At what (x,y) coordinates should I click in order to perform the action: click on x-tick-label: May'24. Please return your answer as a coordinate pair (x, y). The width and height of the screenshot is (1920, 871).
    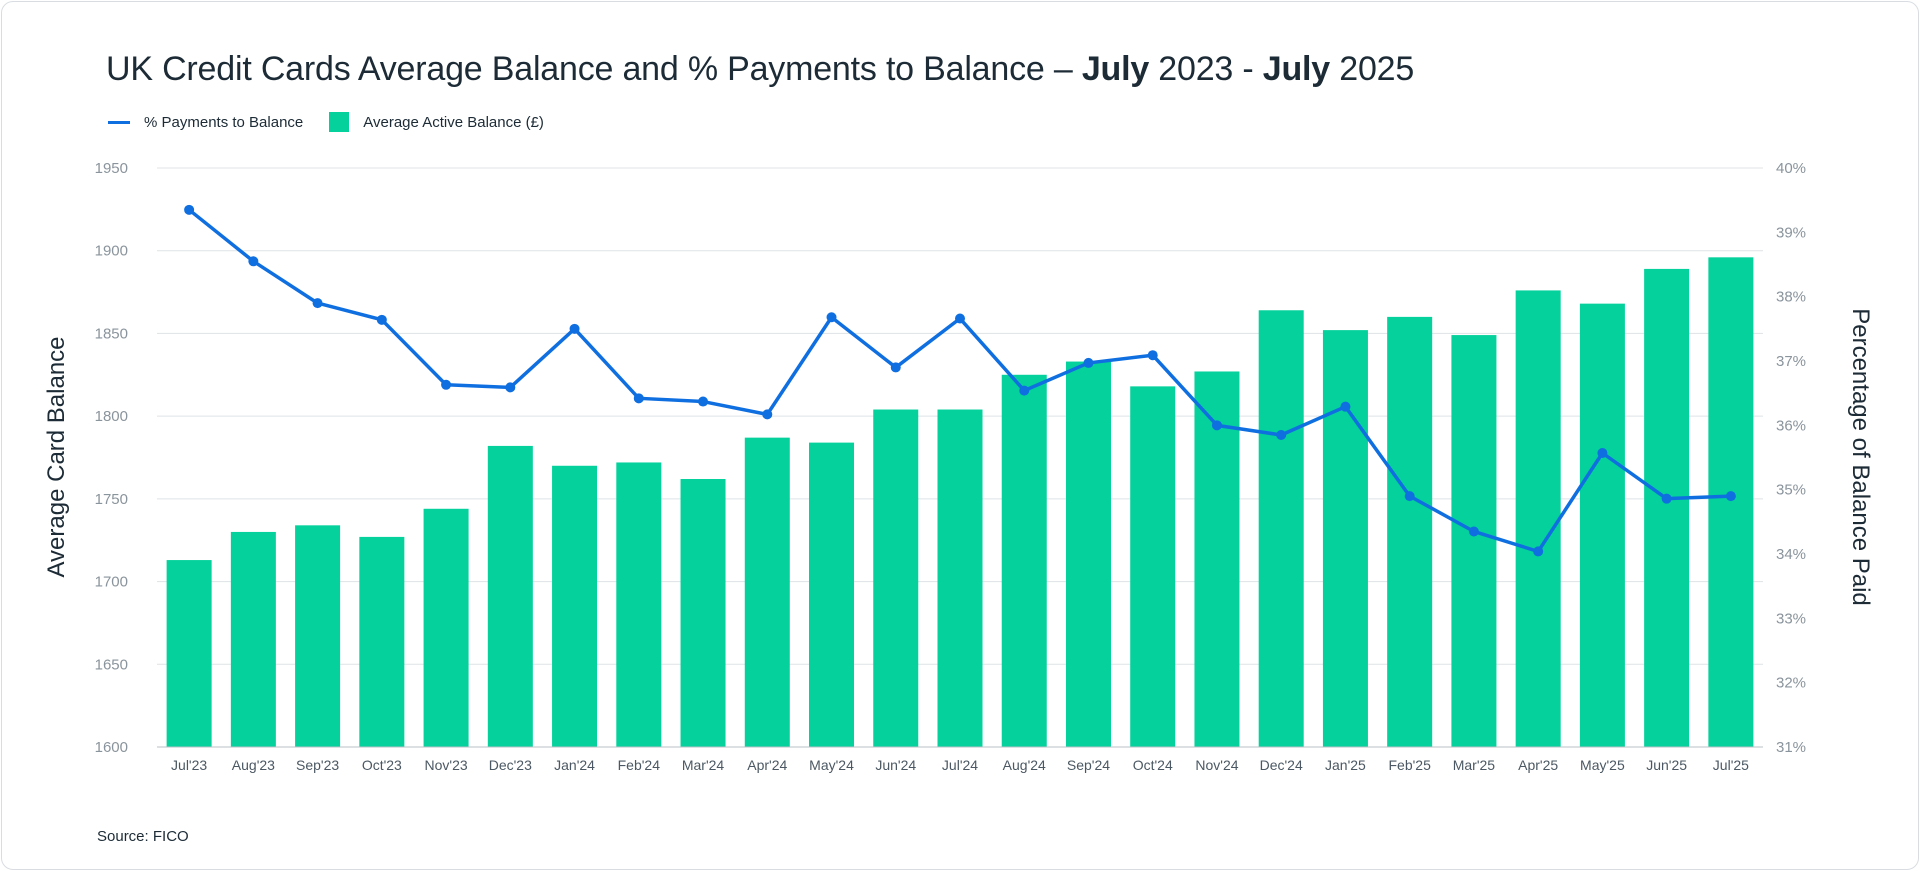
    Looking at the image, I should click on (831, 765).